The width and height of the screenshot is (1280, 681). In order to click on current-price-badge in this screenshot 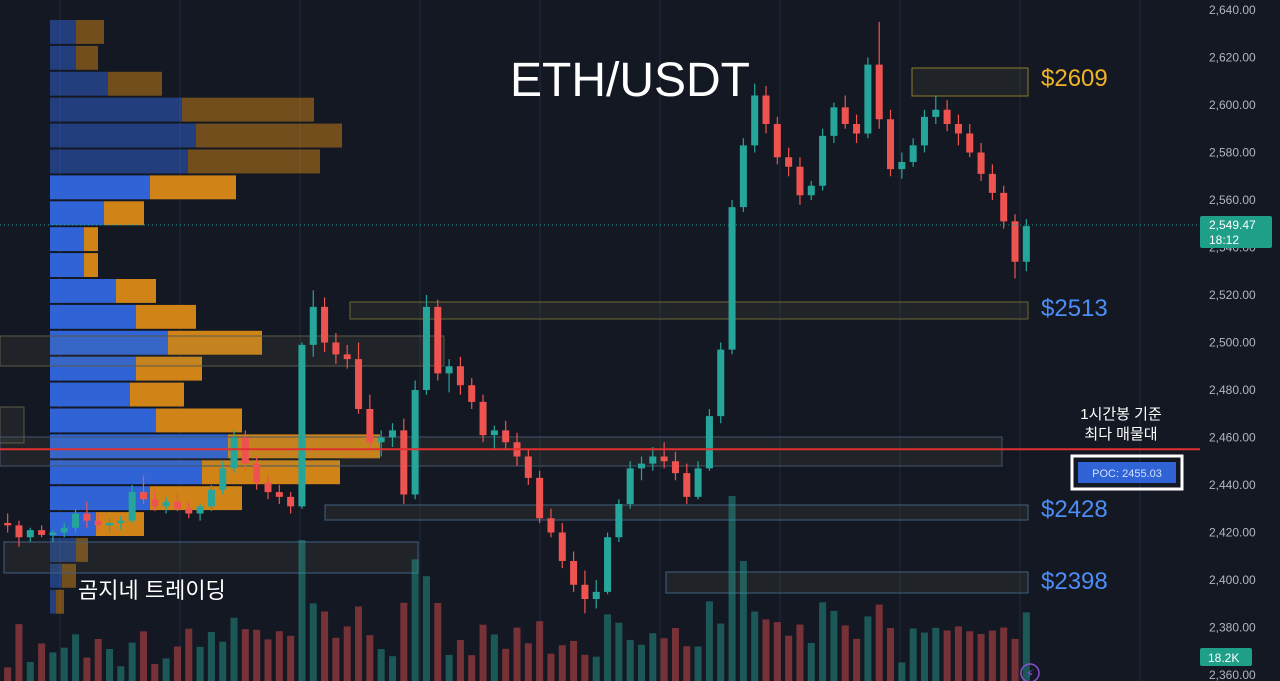, I will do `click(1236, 232)`.